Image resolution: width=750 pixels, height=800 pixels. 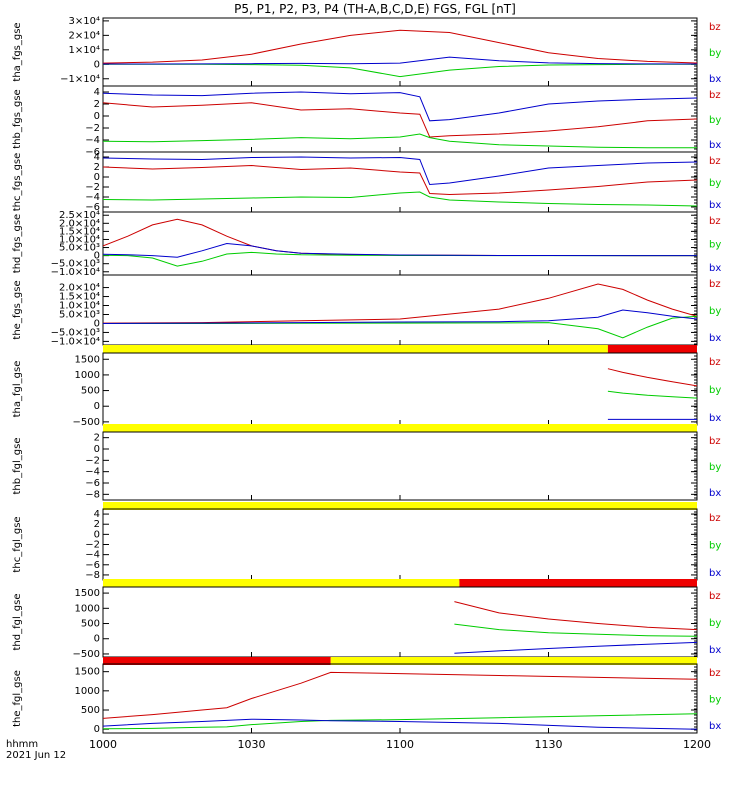 I want to click on y-tick-label: −1×10⁴, so click(x=80, y=79).